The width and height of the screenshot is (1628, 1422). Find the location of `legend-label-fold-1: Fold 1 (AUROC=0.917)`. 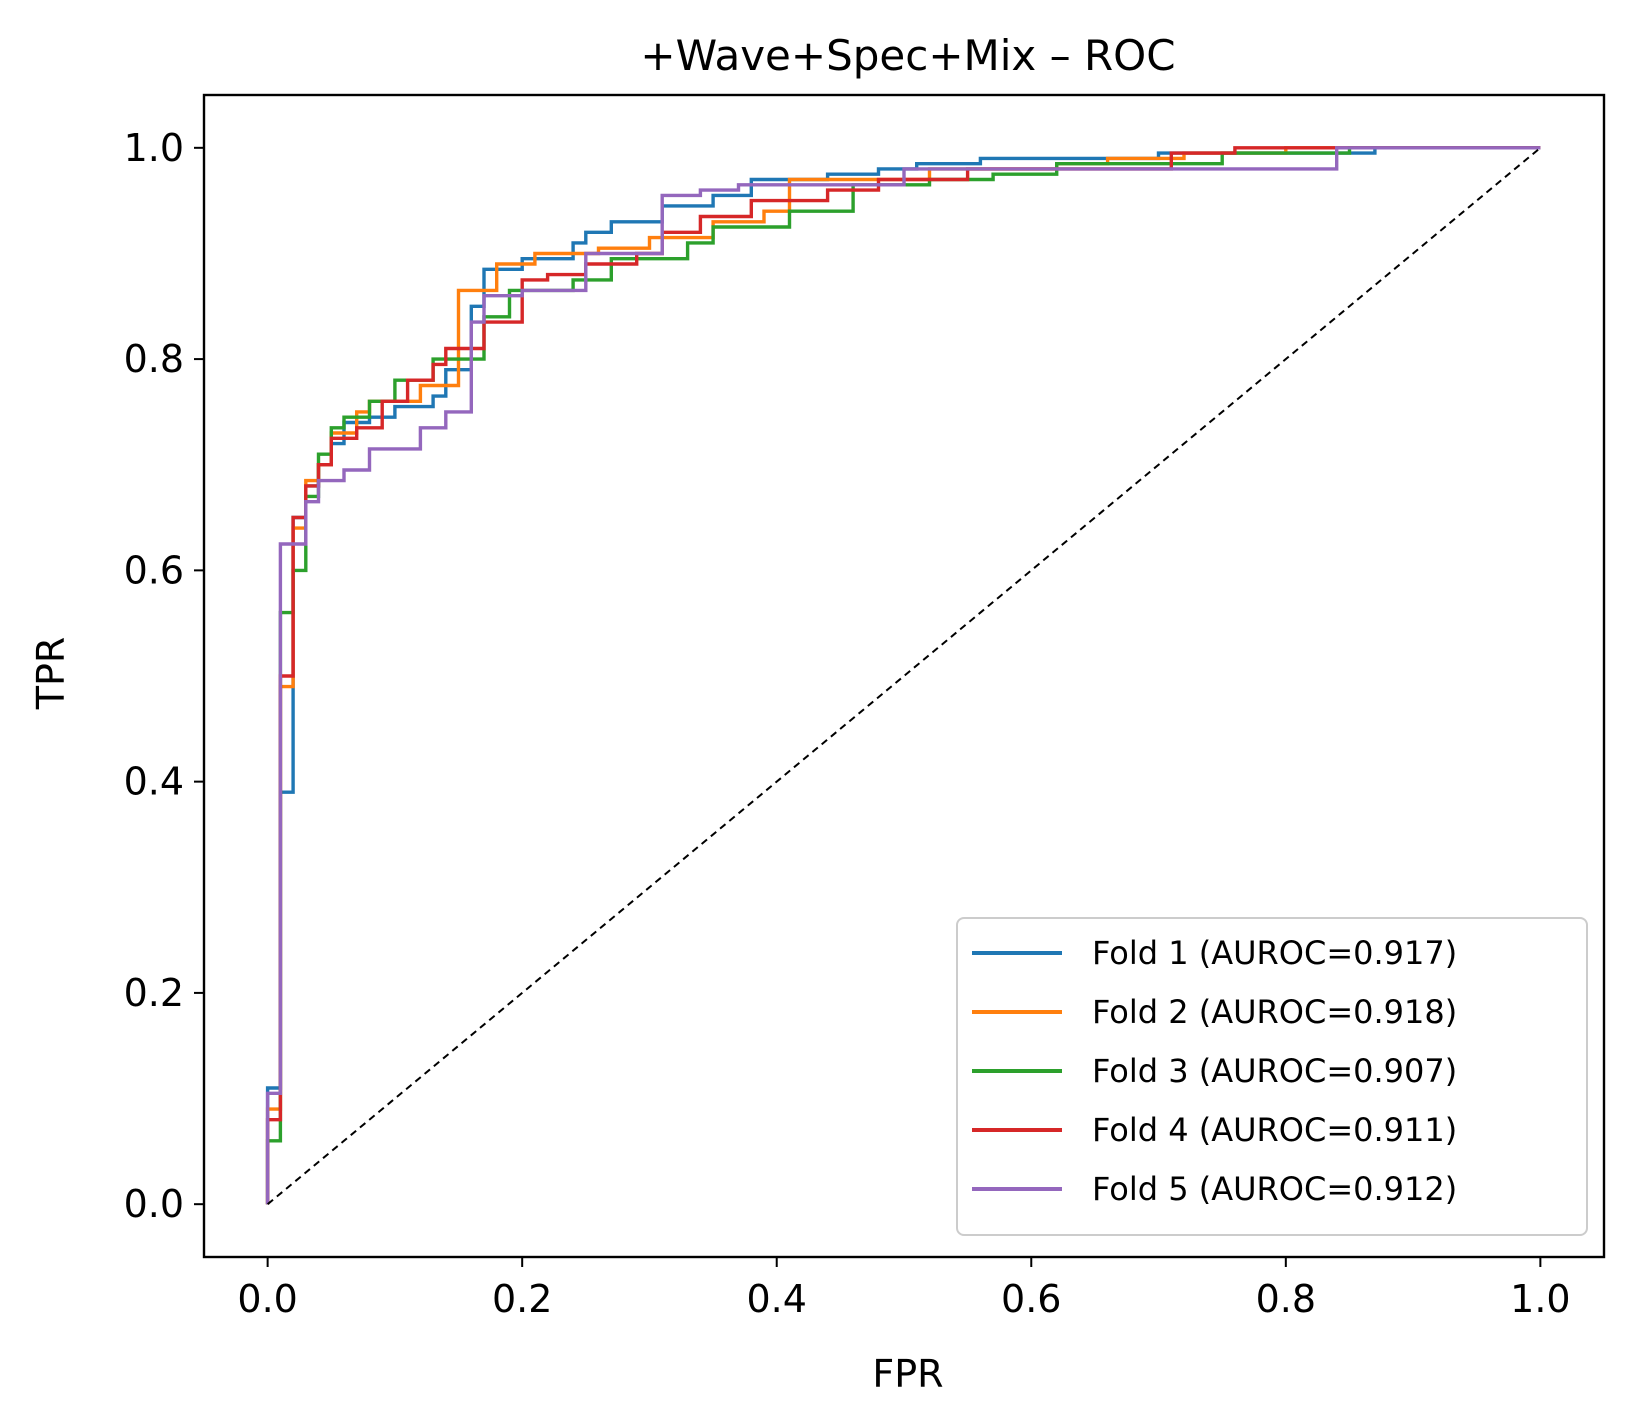

legend-label-fold-1: Fold 1 (AUROC=0.917) is located at coordinates (1274, 953).